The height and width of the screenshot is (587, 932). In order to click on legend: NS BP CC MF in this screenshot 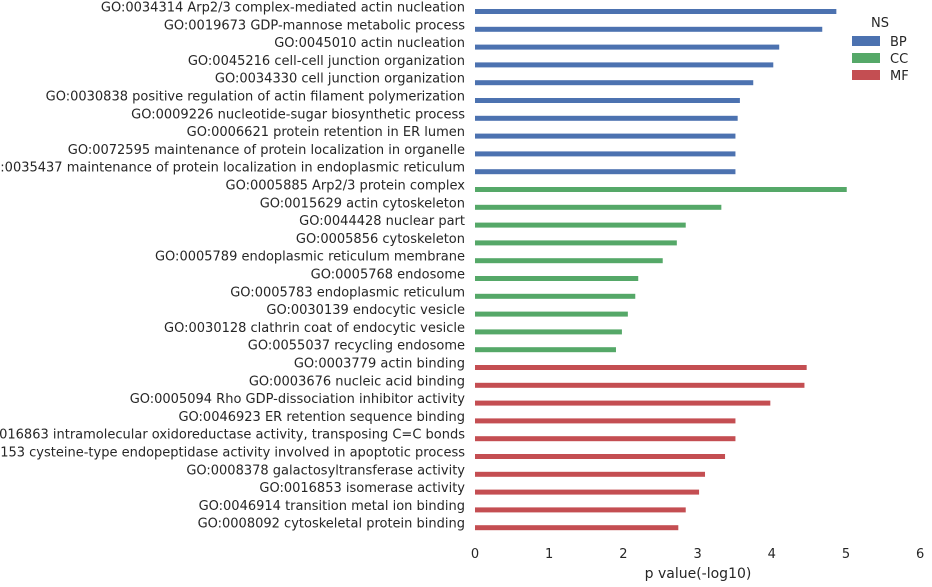, I will do `click(880, 50)`.